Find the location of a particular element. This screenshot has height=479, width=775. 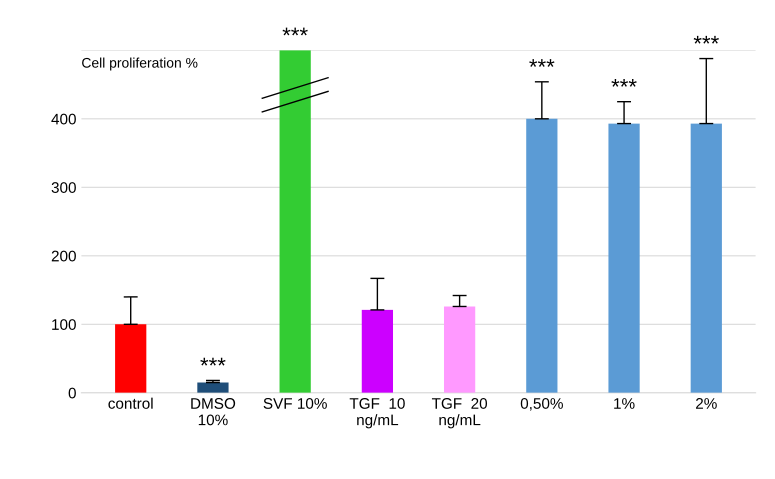

x-tick-label: TGF 10 ng/mL is located at coordinates (377, 413).